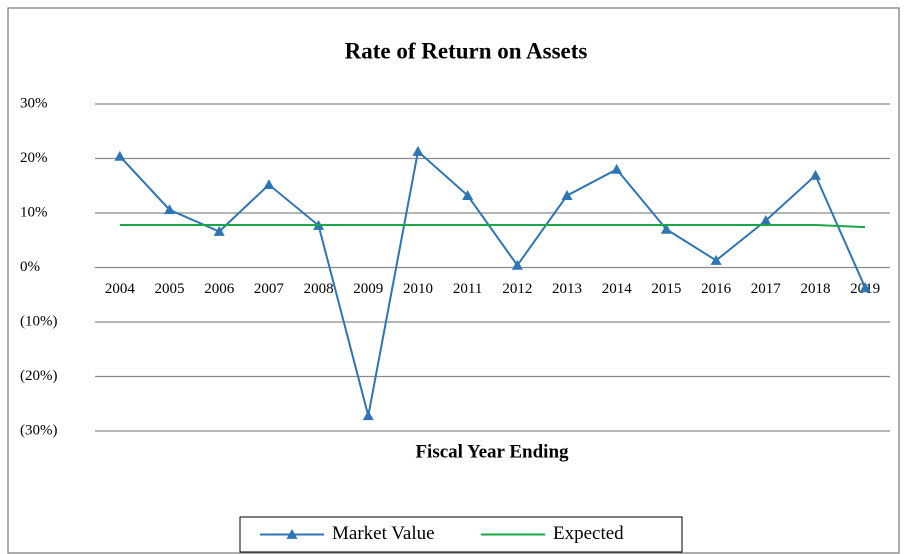 This screenshot has height=554, width=908. Describe the element at coordinates (34, 158) in the screenshot. I see `y-tick-label: 20%` at that location.